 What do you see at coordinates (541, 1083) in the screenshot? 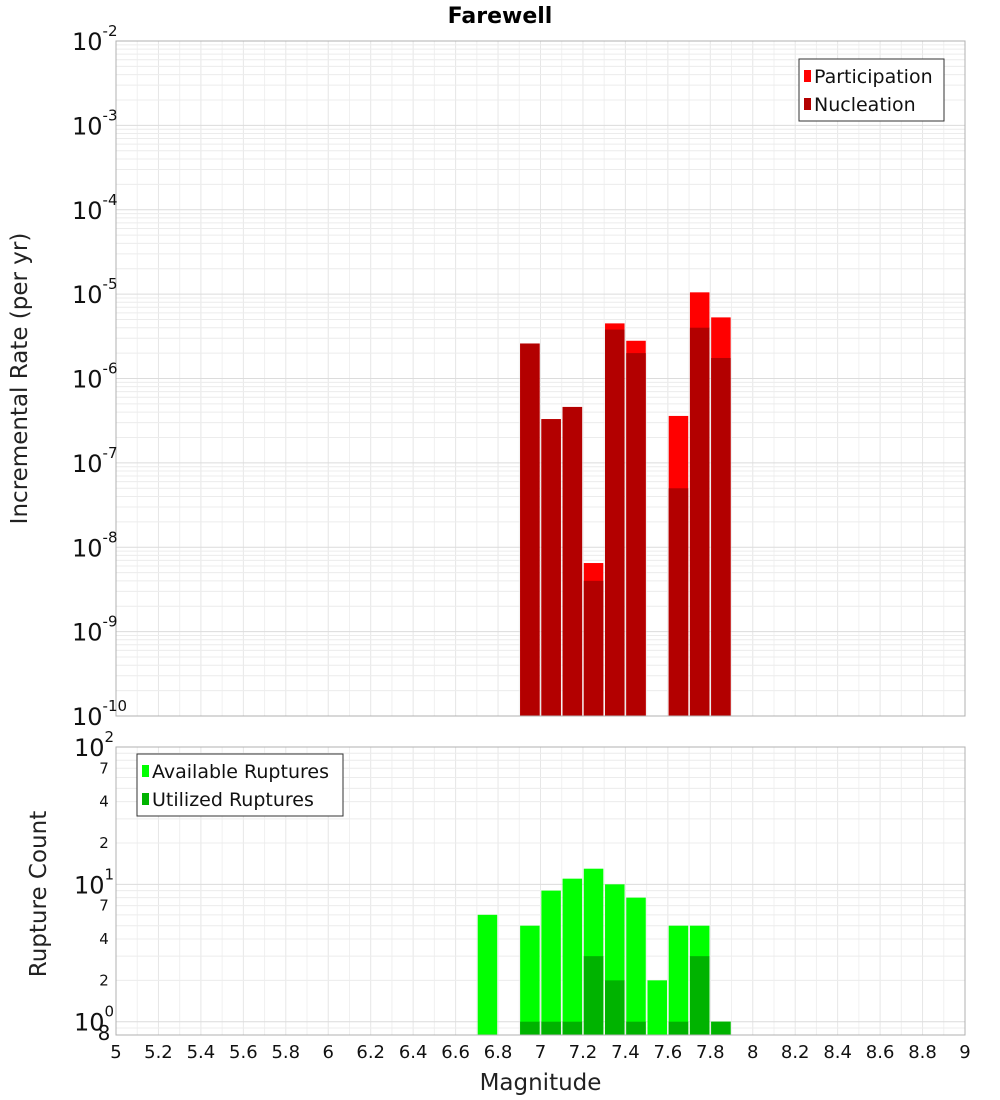
I see `x-axis-label: Magnitude` at bounding box center [541, 1083].